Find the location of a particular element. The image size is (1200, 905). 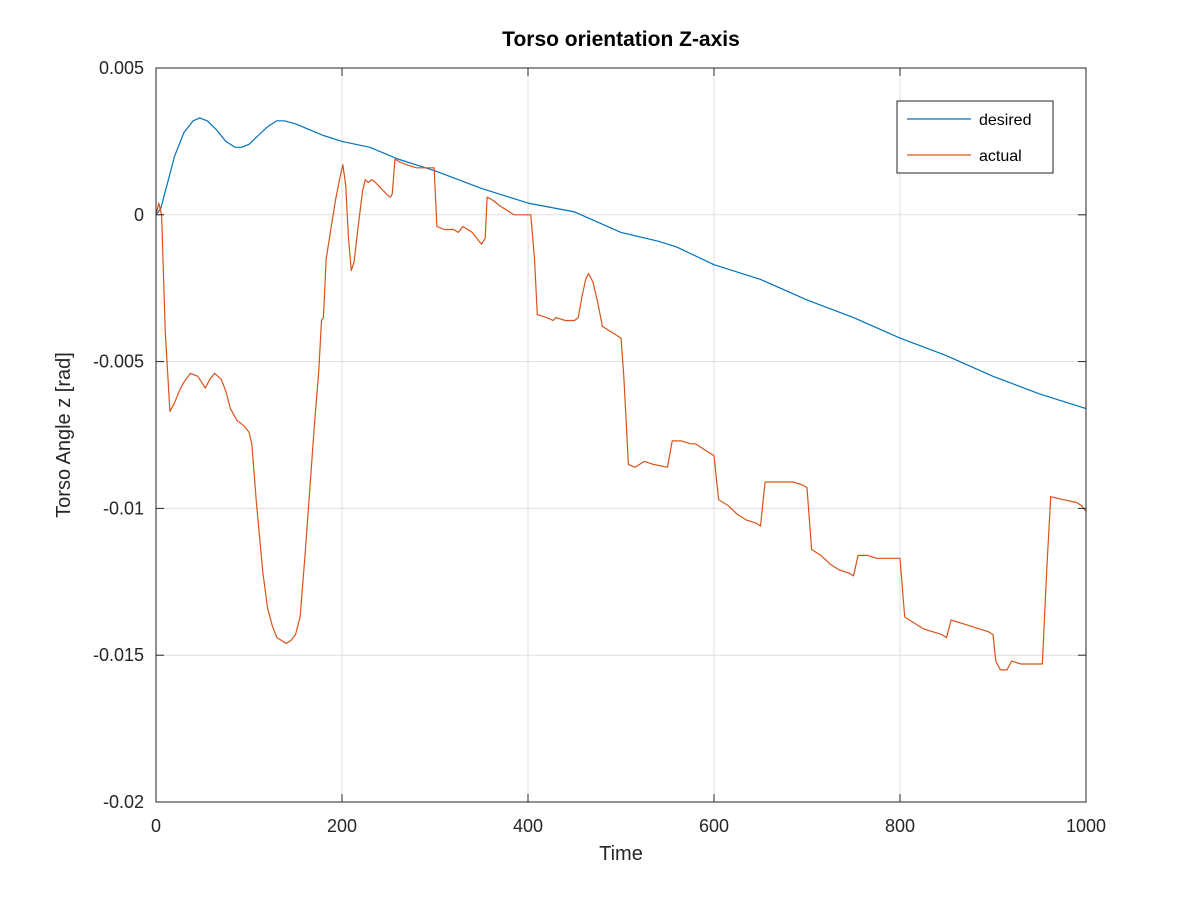

x-tick-label: 200 is located at coordinates (342, 826).